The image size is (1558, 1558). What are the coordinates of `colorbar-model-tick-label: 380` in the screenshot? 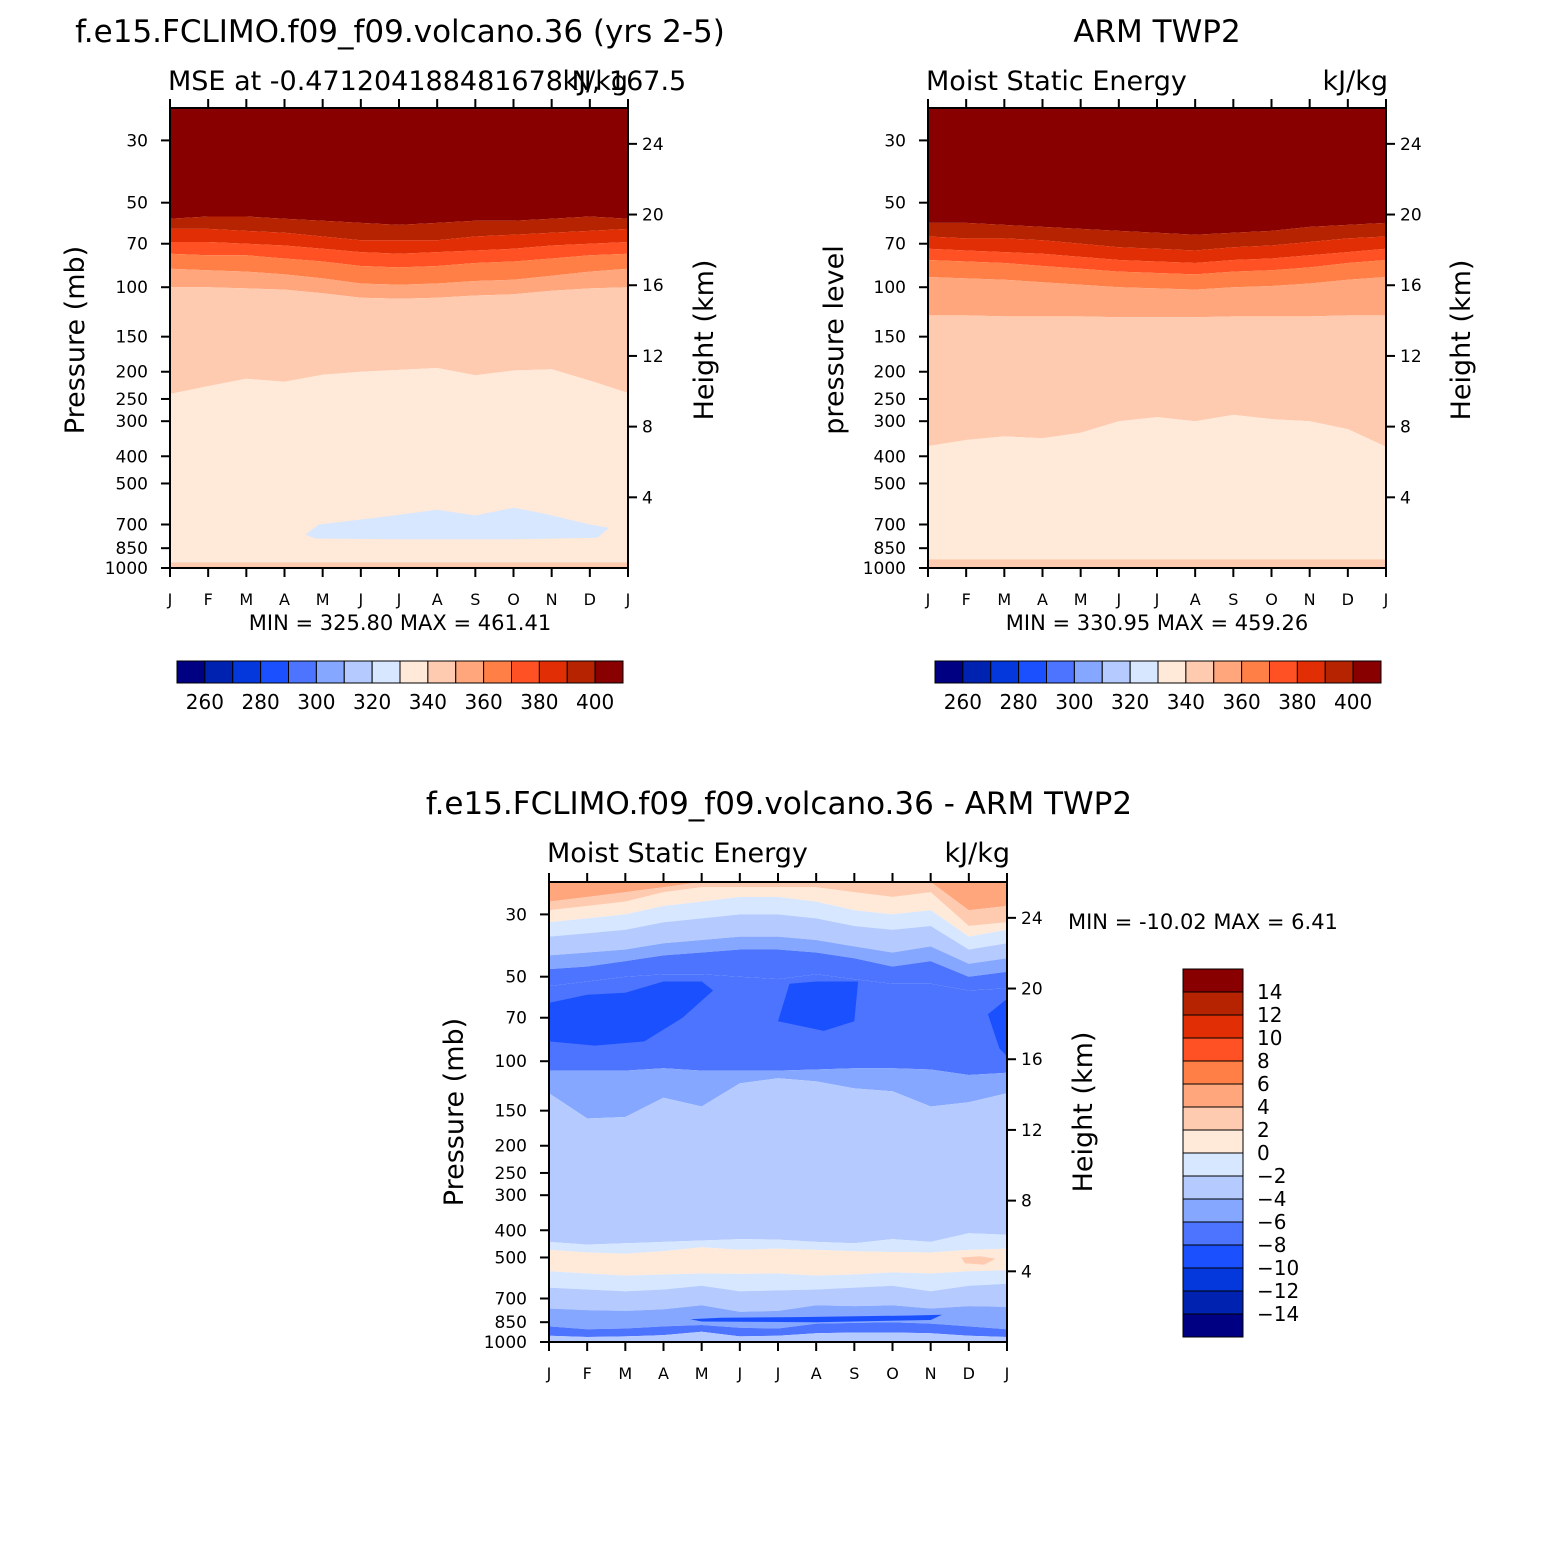 It's located at (539, 702).